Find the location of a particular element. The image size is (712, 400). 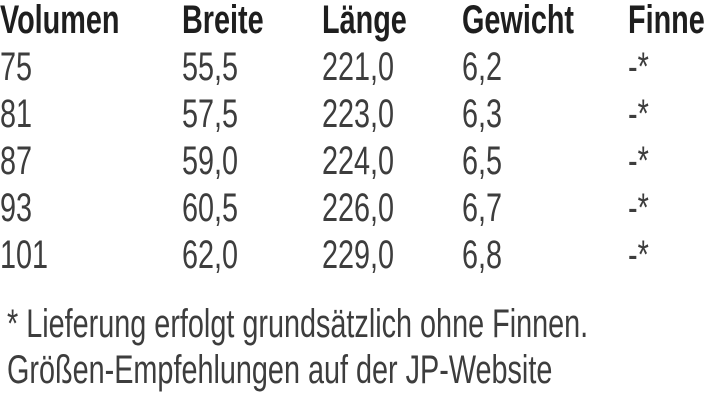

footnote-size-recommendation: Größen-Empfehlungen auf der JP-Website is located at coordinates (359, 370).